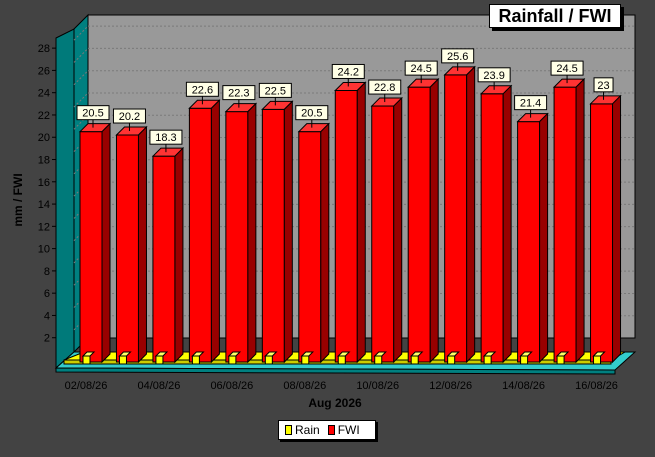  I want to click on x-tick-label-8: 16/08/26, so click(596, 386).